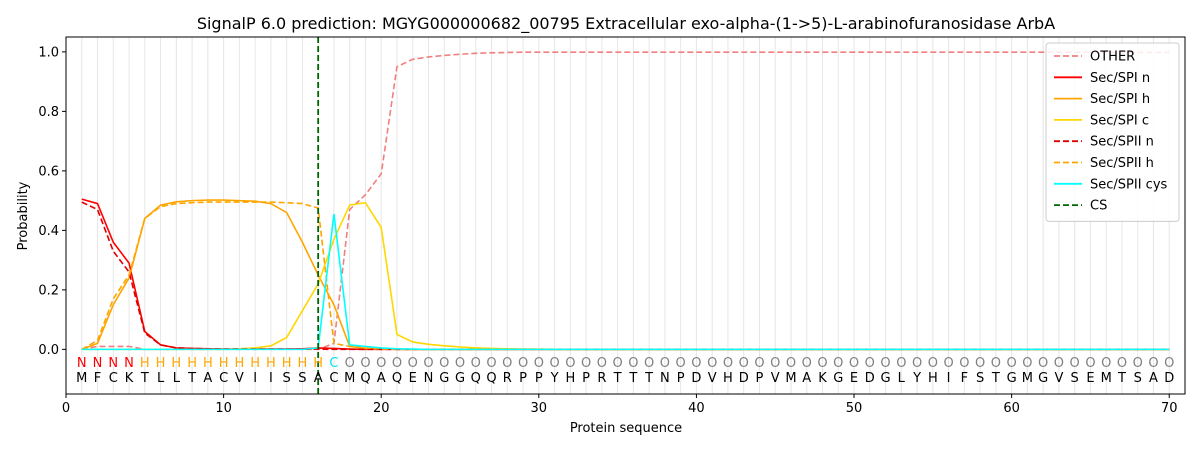 The height and width of the screenshot is (450, 1200). Describe the element at coordinates (48, 52) in the screenshot. I see `y-tick-label: 1.0` at that location.